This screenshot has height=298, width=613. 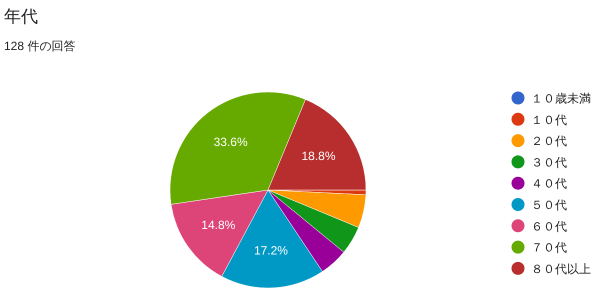 I want to click on legend-label: ８０代以上, so click(x=561, y=269).